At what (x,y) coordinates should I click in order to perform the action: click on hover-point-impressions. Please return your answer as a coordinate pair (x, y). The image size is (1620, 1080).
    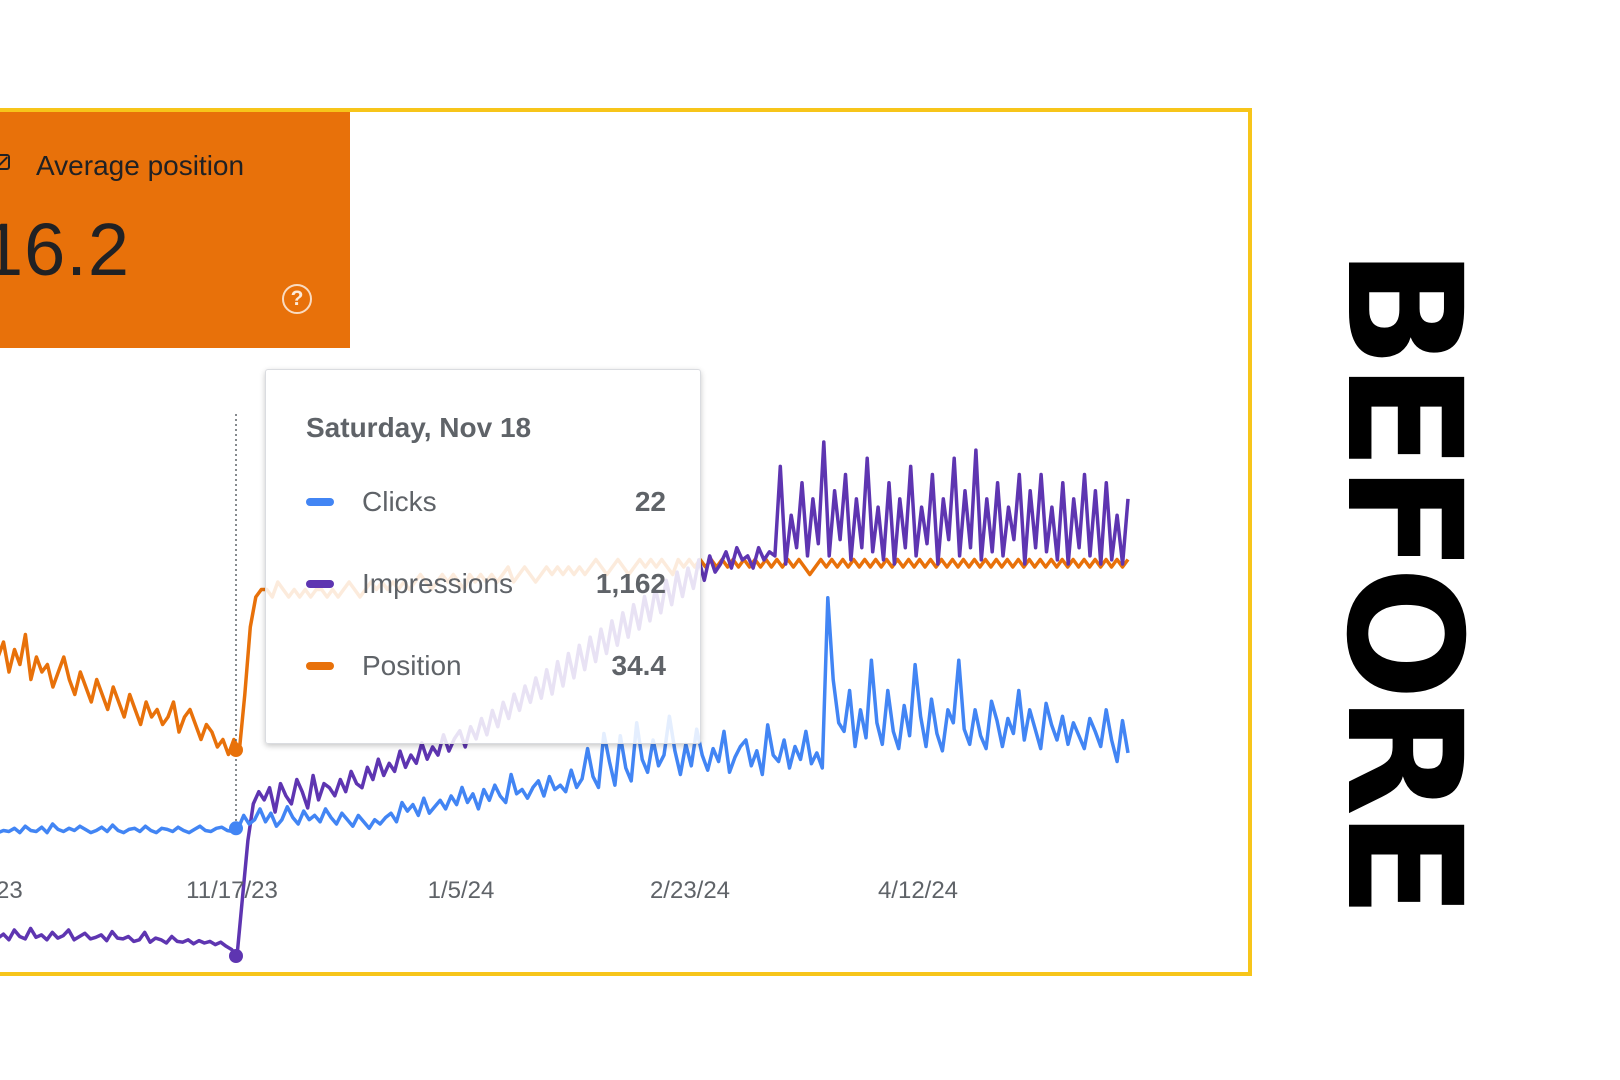
    Looking at the image, I should click on (236, 956).